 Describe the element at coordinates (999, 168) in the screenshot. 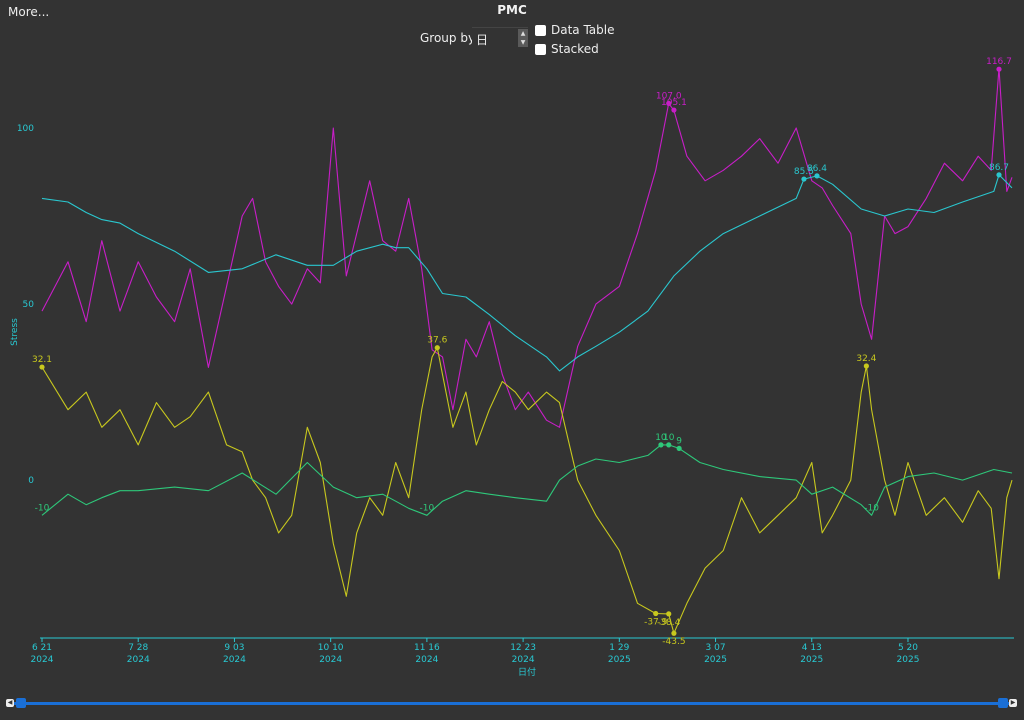

I see `annotation-label: 86.7` at that location.